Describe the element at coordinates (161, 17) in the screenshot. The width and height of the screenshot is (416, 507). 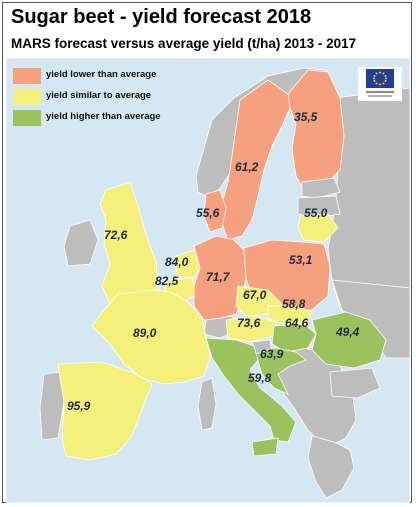
I see `map-title: Sugar beet - yield forecast 2018` at that location.